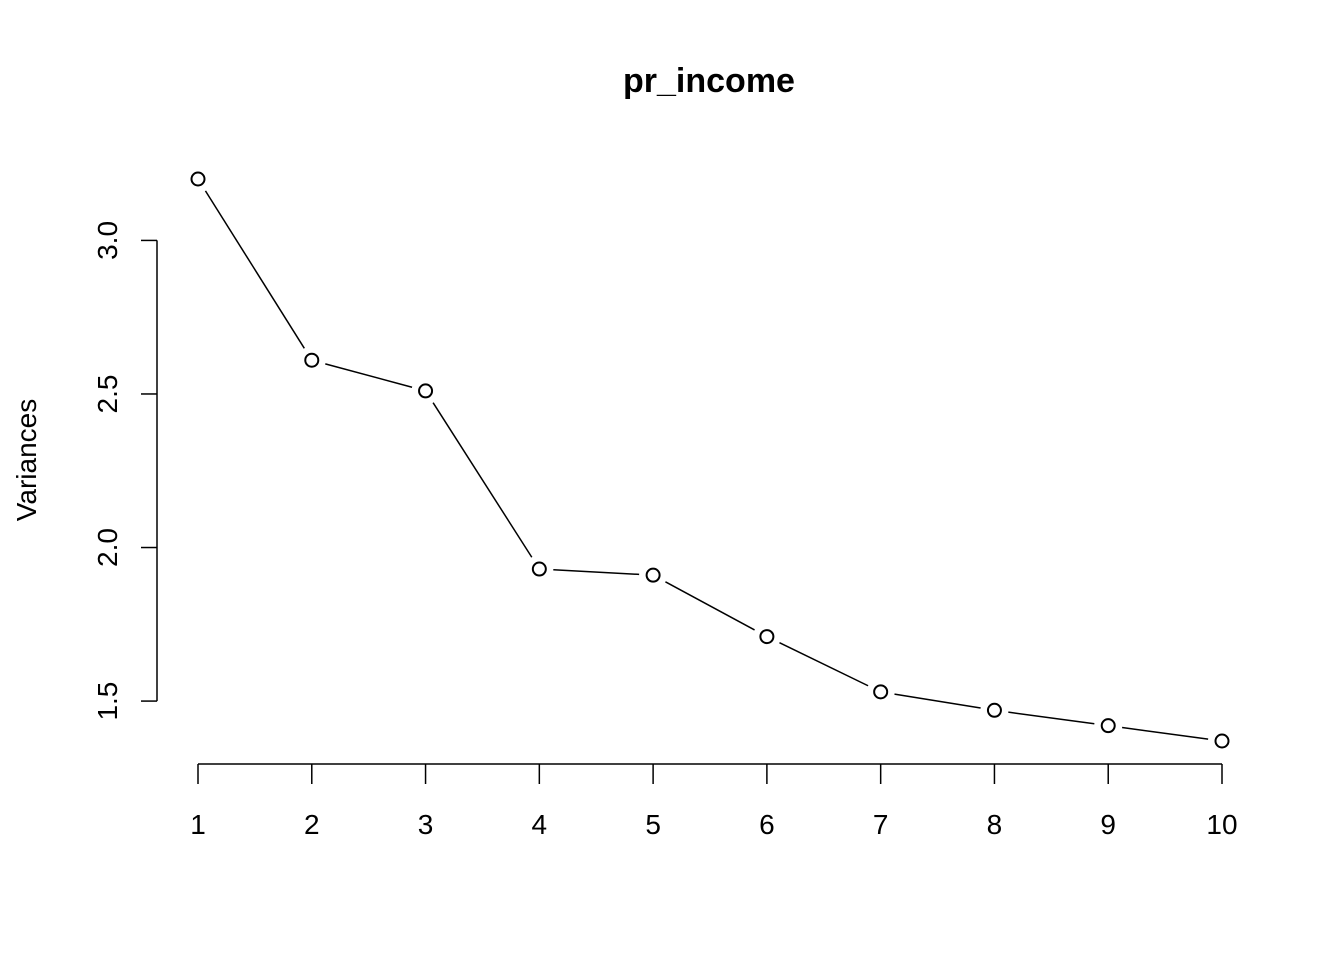  I want to click on y-tick-label: 1.5, so click(107, 701).